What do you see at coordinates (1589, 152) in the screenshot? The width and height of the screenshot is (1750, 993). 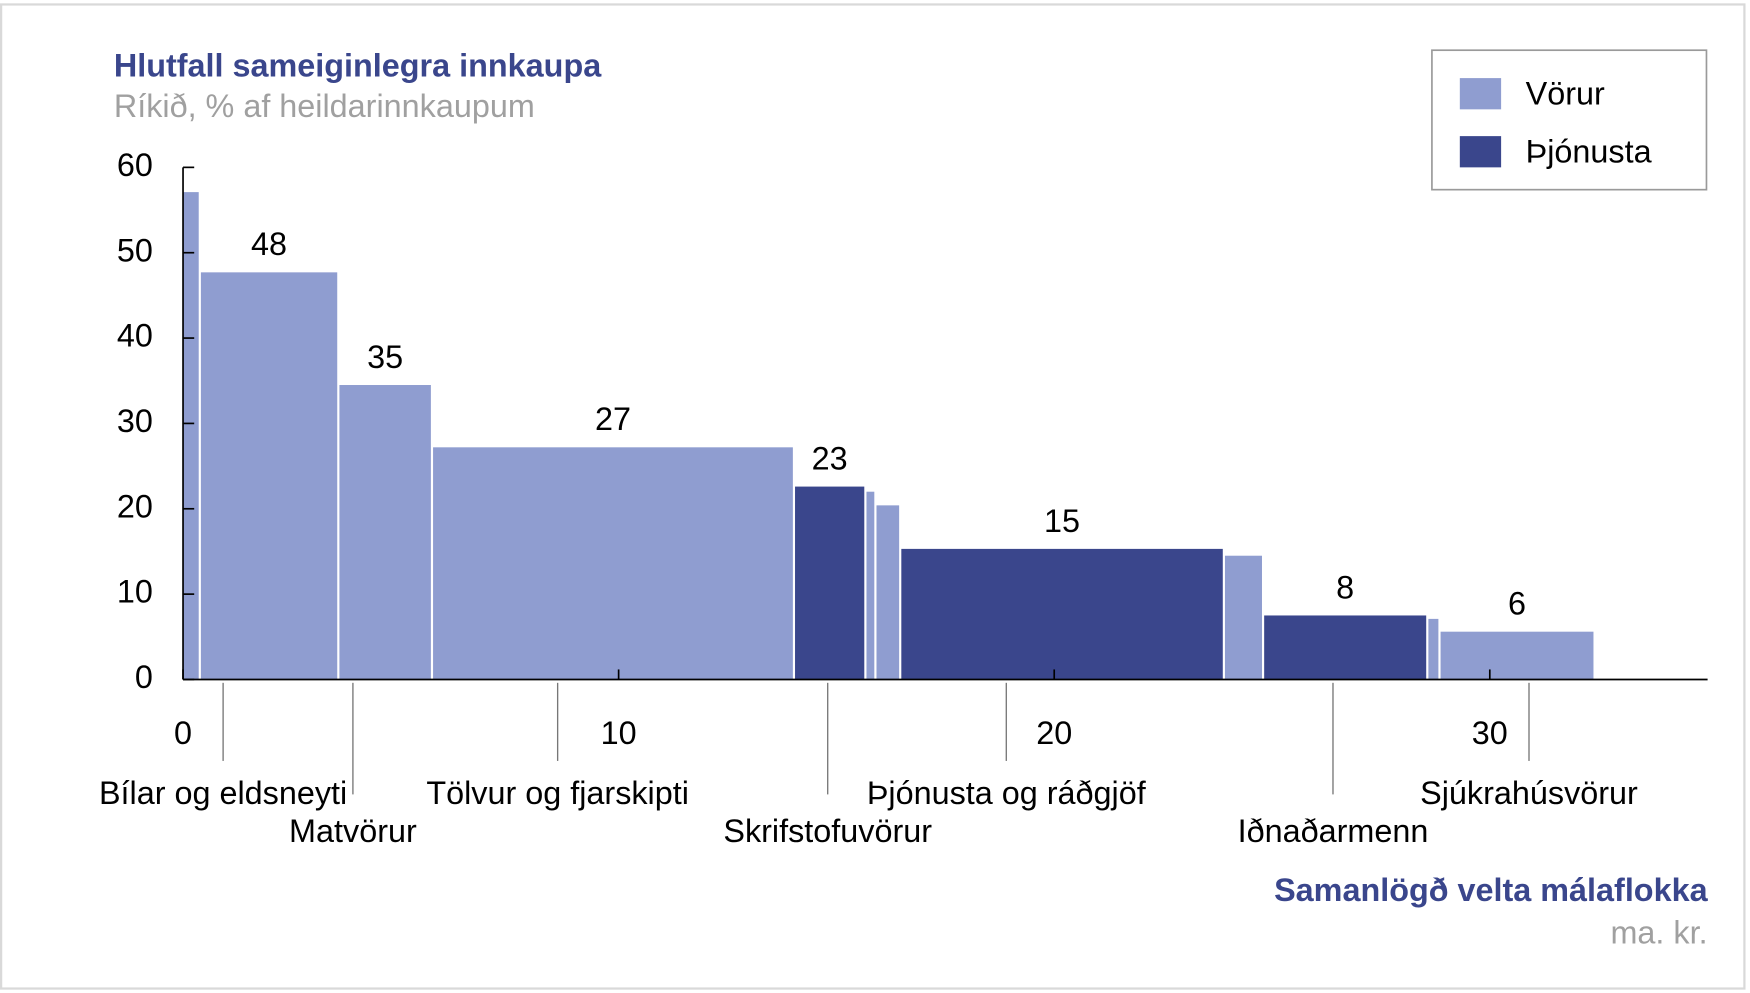 I see `legend-label: Þjónusta` at bounding box center [1589, 152].